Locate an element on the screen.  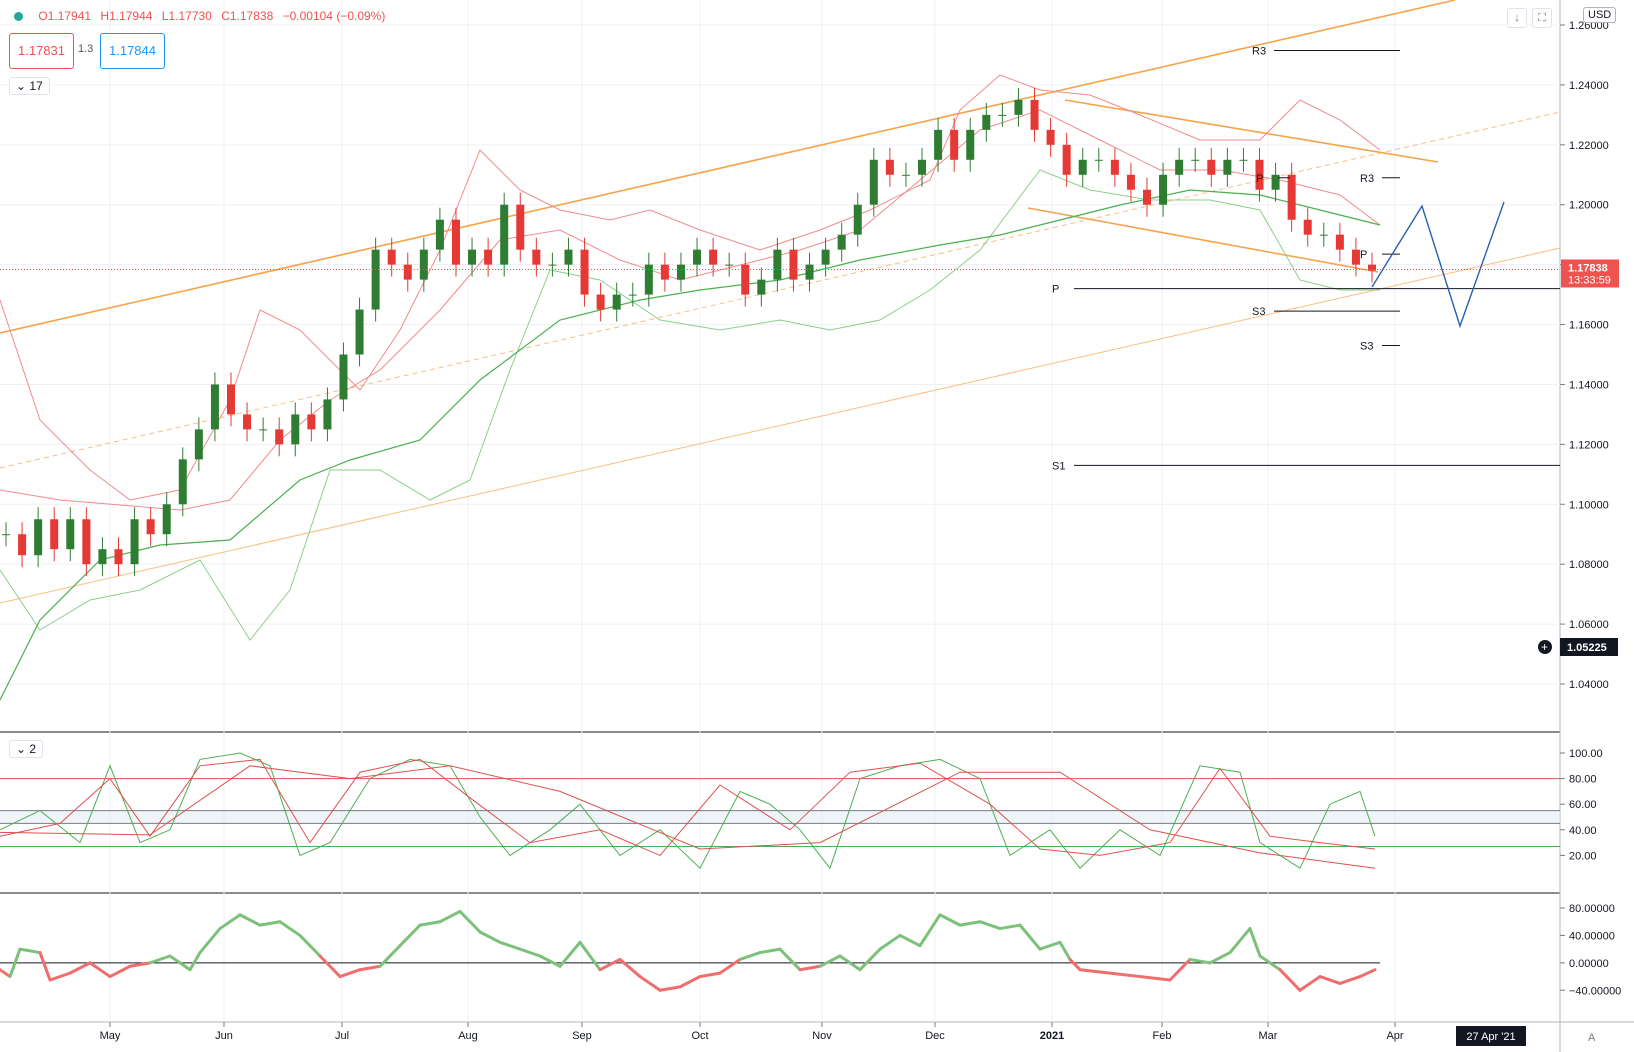
time-tick-label: Nov is located at coordinates (822, 1036).